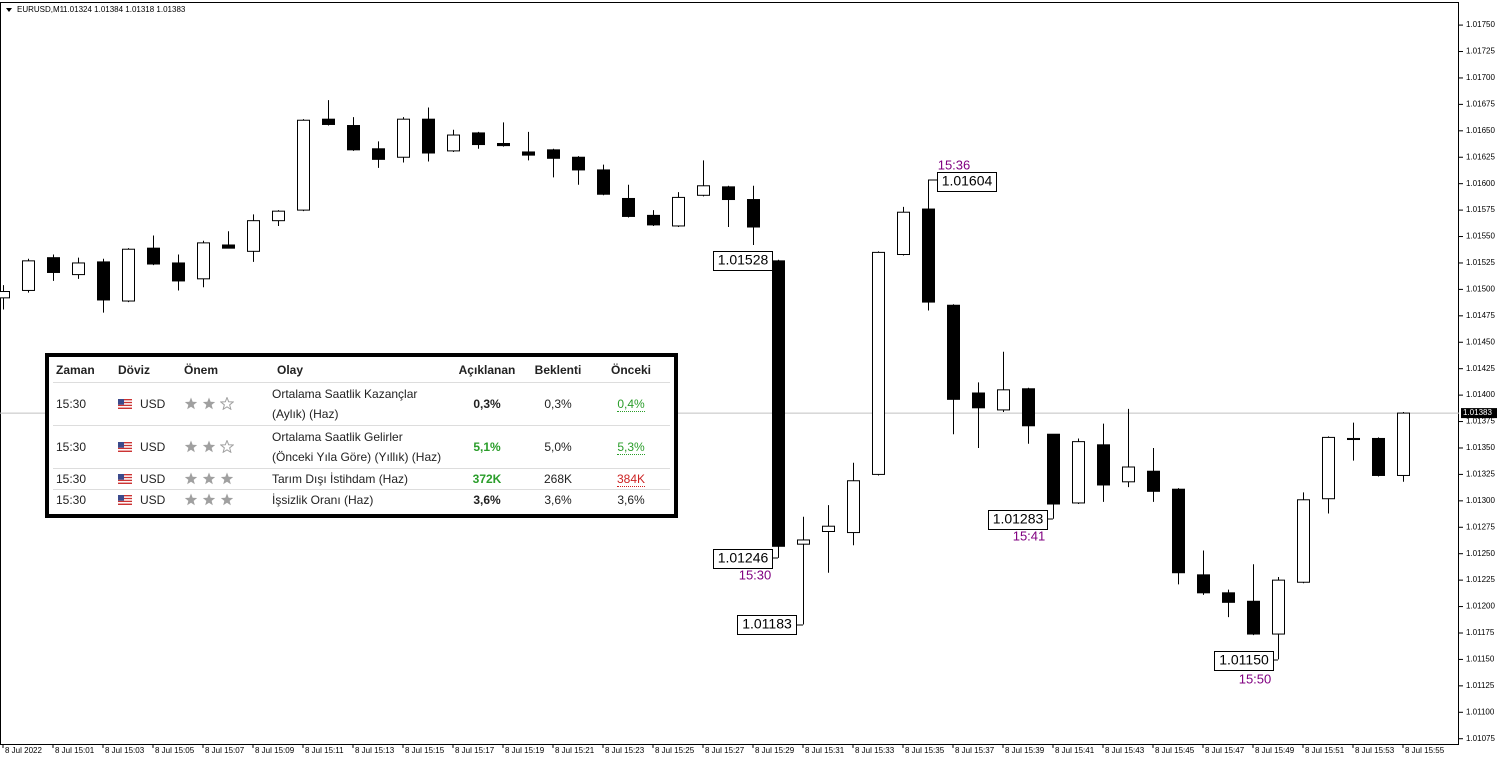  Describe the element at coordinates (1480, 156) in the screenshot. I see `y-tick-label: 1.01625` at that location.